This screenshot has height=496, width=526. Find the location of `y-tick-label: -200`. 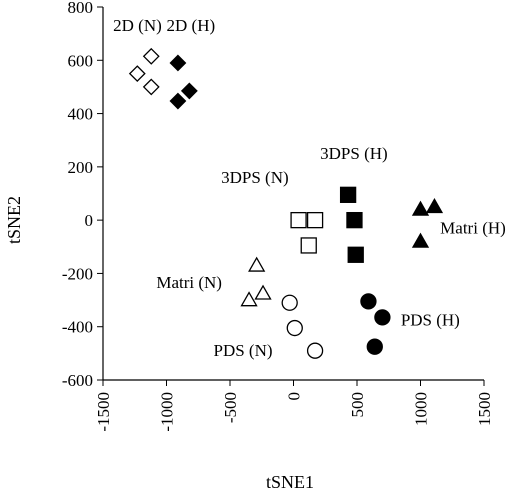

y-tick-label: -200 is located at coordinates (77, 273).